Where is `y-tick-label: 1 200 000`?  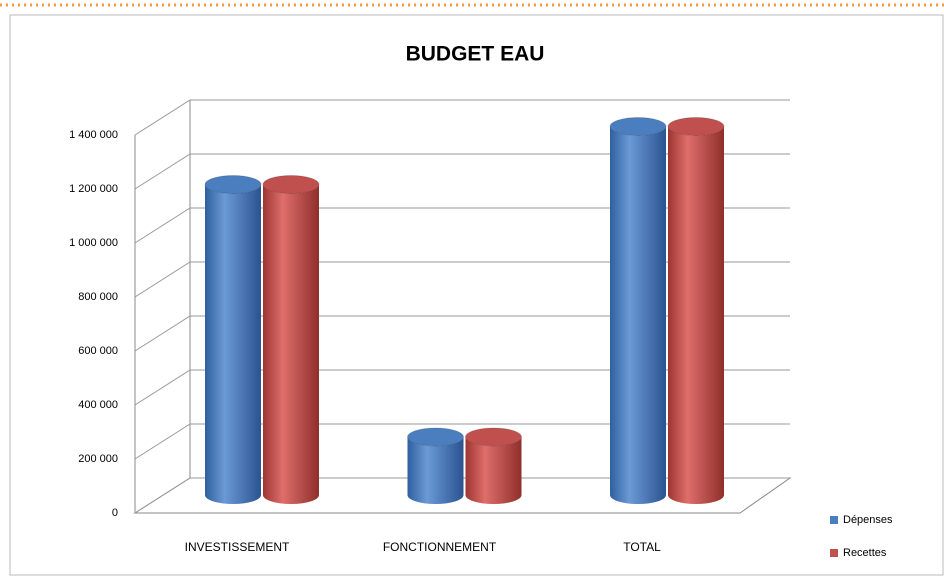
y-tick-label: 1 200 000 is located at coordinates (93, 189).